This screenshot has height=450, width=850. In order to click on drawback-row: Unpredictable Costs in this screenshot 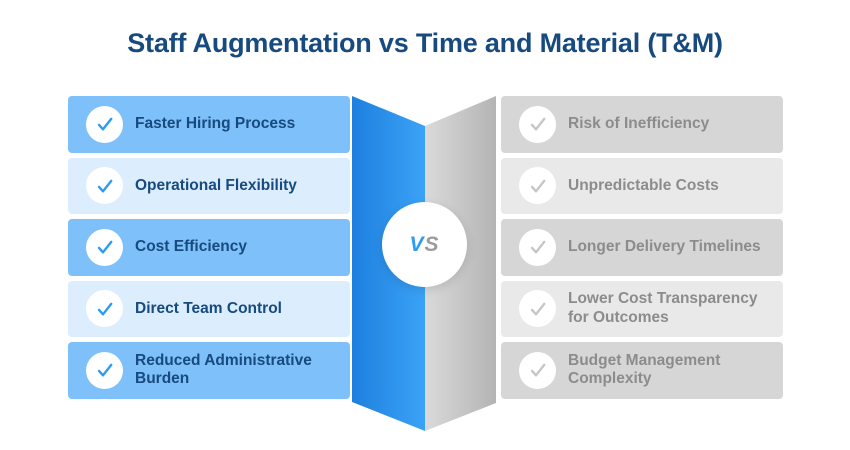, I will do `click(642, 185)`.